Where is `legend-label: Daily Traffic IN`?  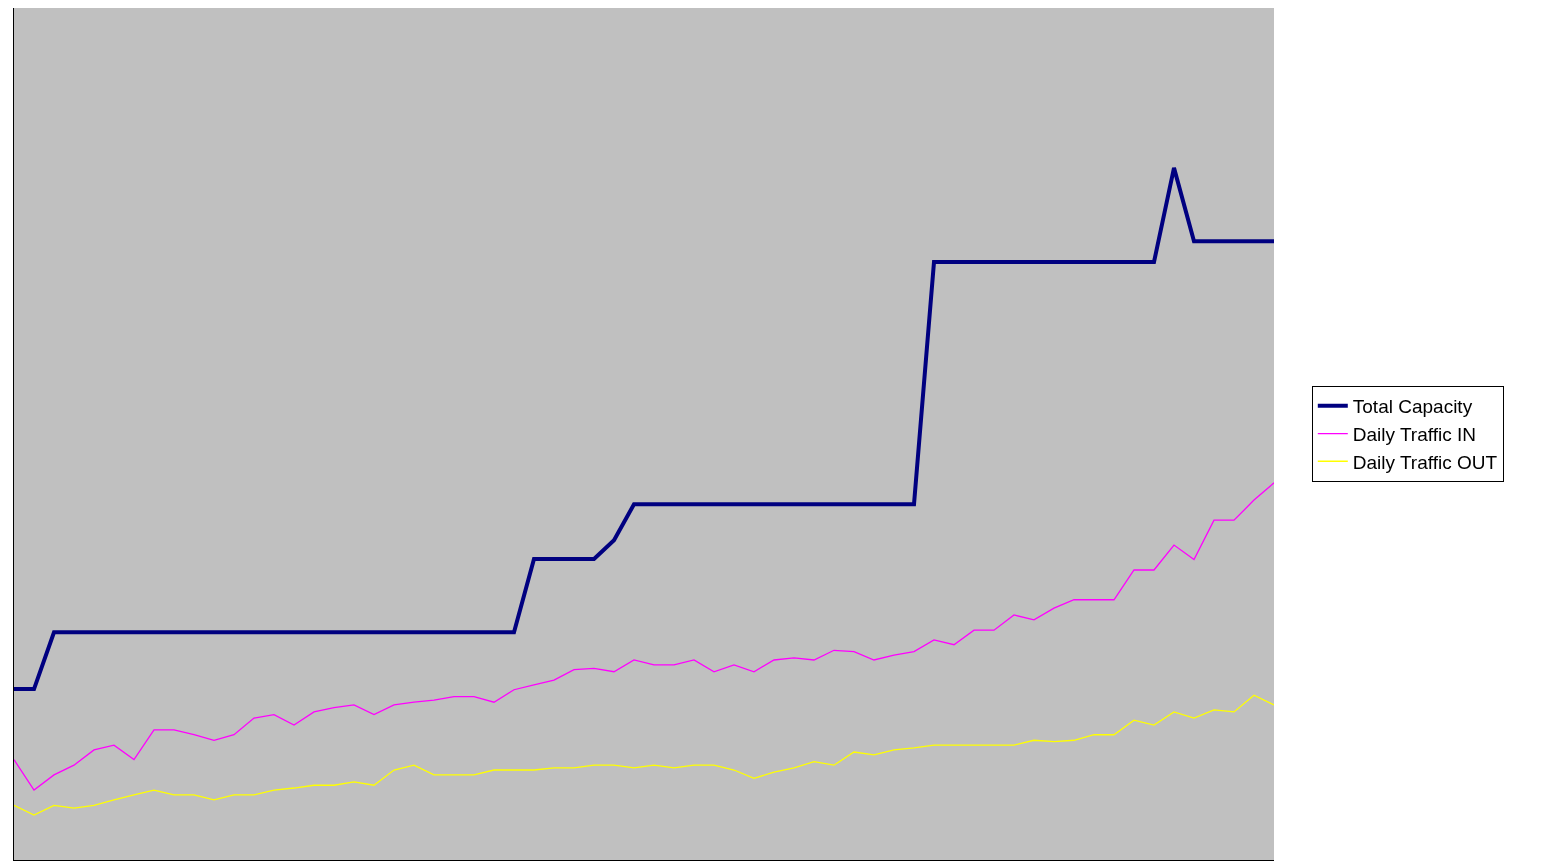 legend-label: Daily Traffic IN is located at coordinates (1414, 434).